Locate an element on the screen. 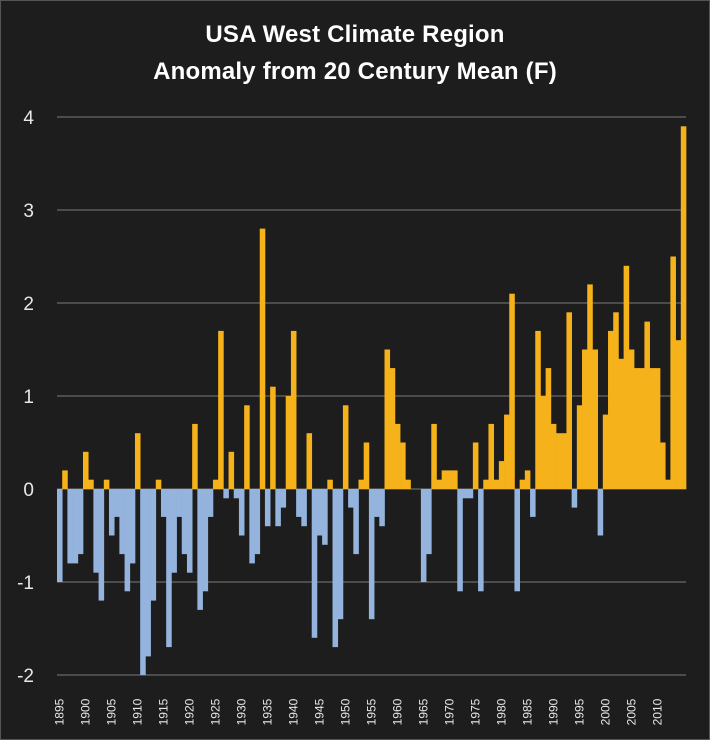 This screenshot has width=710, height=740. bar-2009 is located at coordinates (652, 428).